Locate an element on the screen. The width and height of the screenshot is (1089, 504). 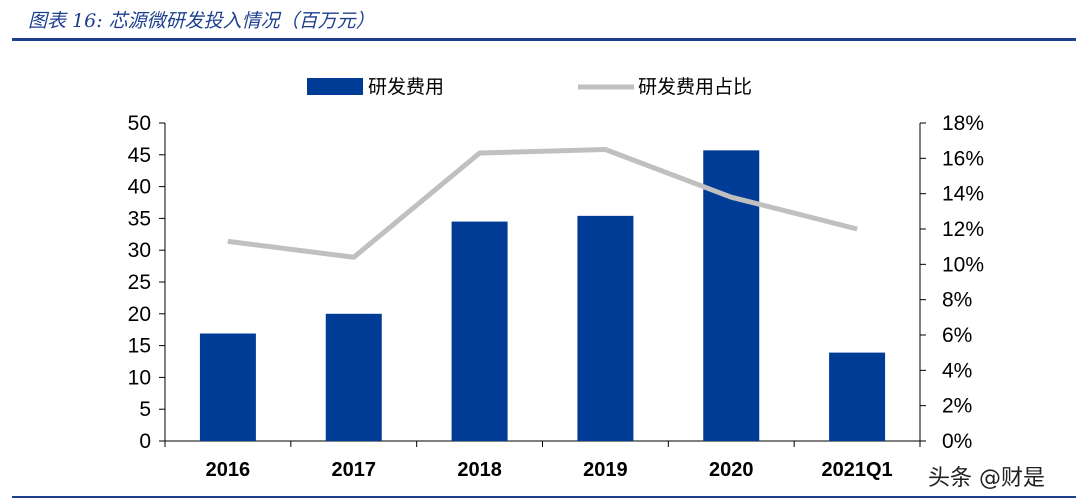
legend-bar-swatch is located at coordinates (335, 86).